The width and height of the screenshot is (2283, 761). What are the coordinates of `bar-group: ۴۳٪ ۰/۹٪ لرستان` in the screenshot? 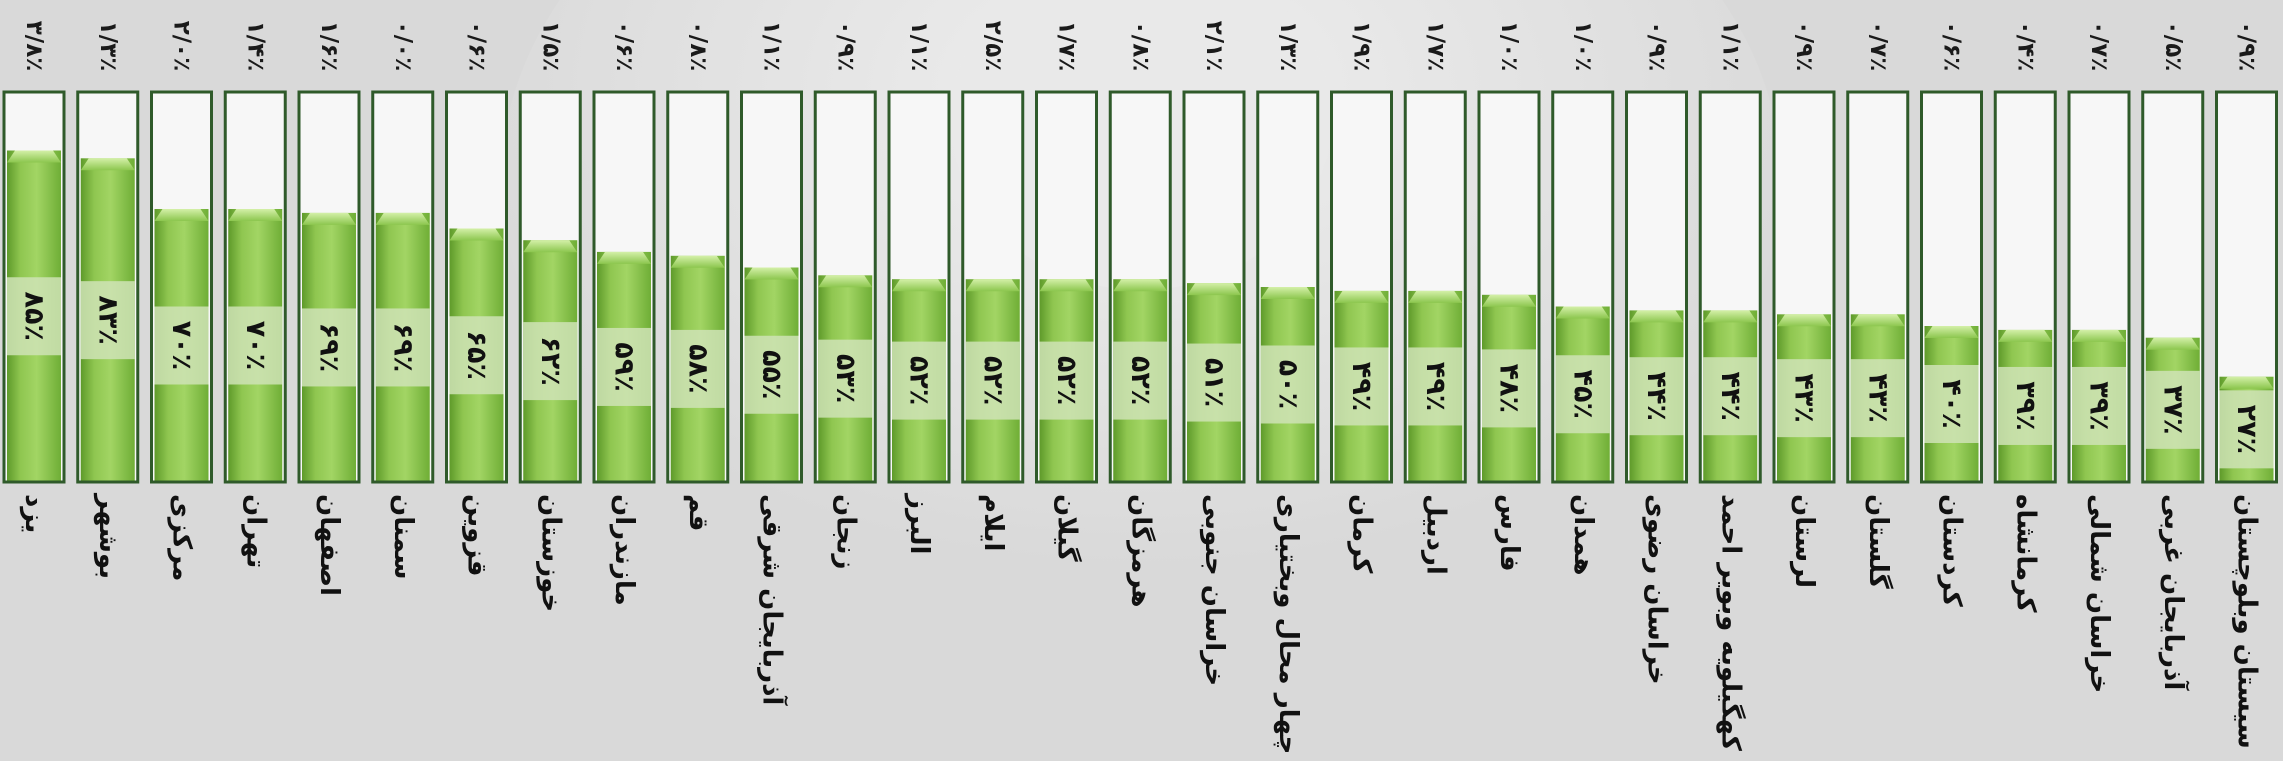 It's located at (1804, 304).